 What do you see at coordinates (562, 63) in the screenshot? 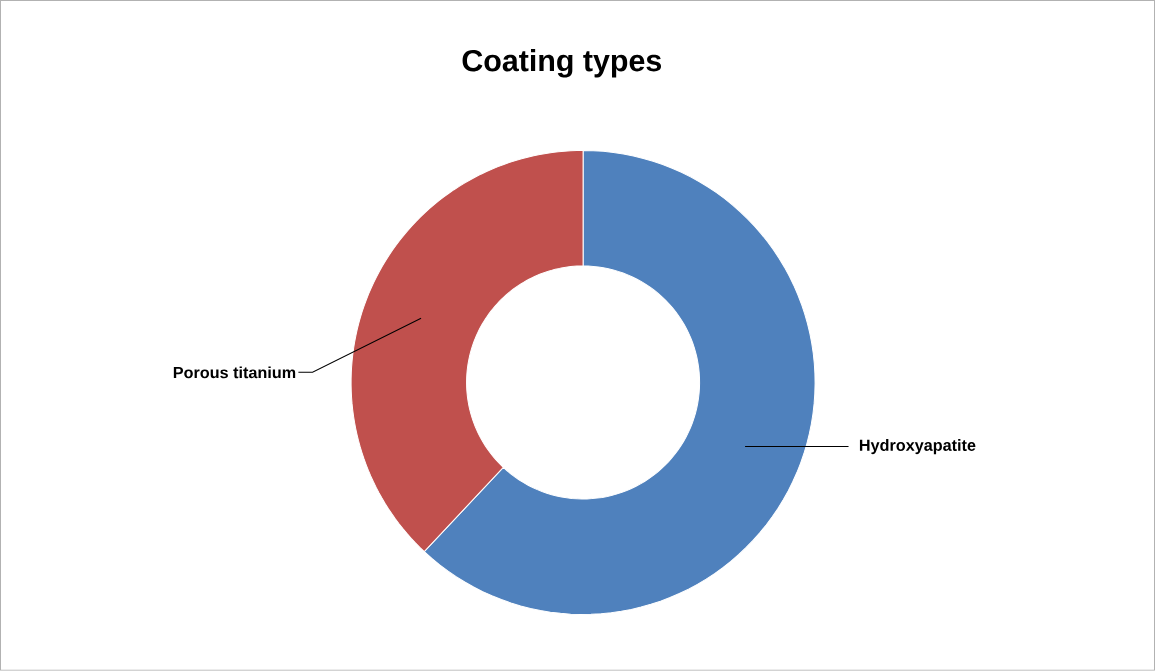
I see `chart-title: Coating types` at bounding box center [562, 63].